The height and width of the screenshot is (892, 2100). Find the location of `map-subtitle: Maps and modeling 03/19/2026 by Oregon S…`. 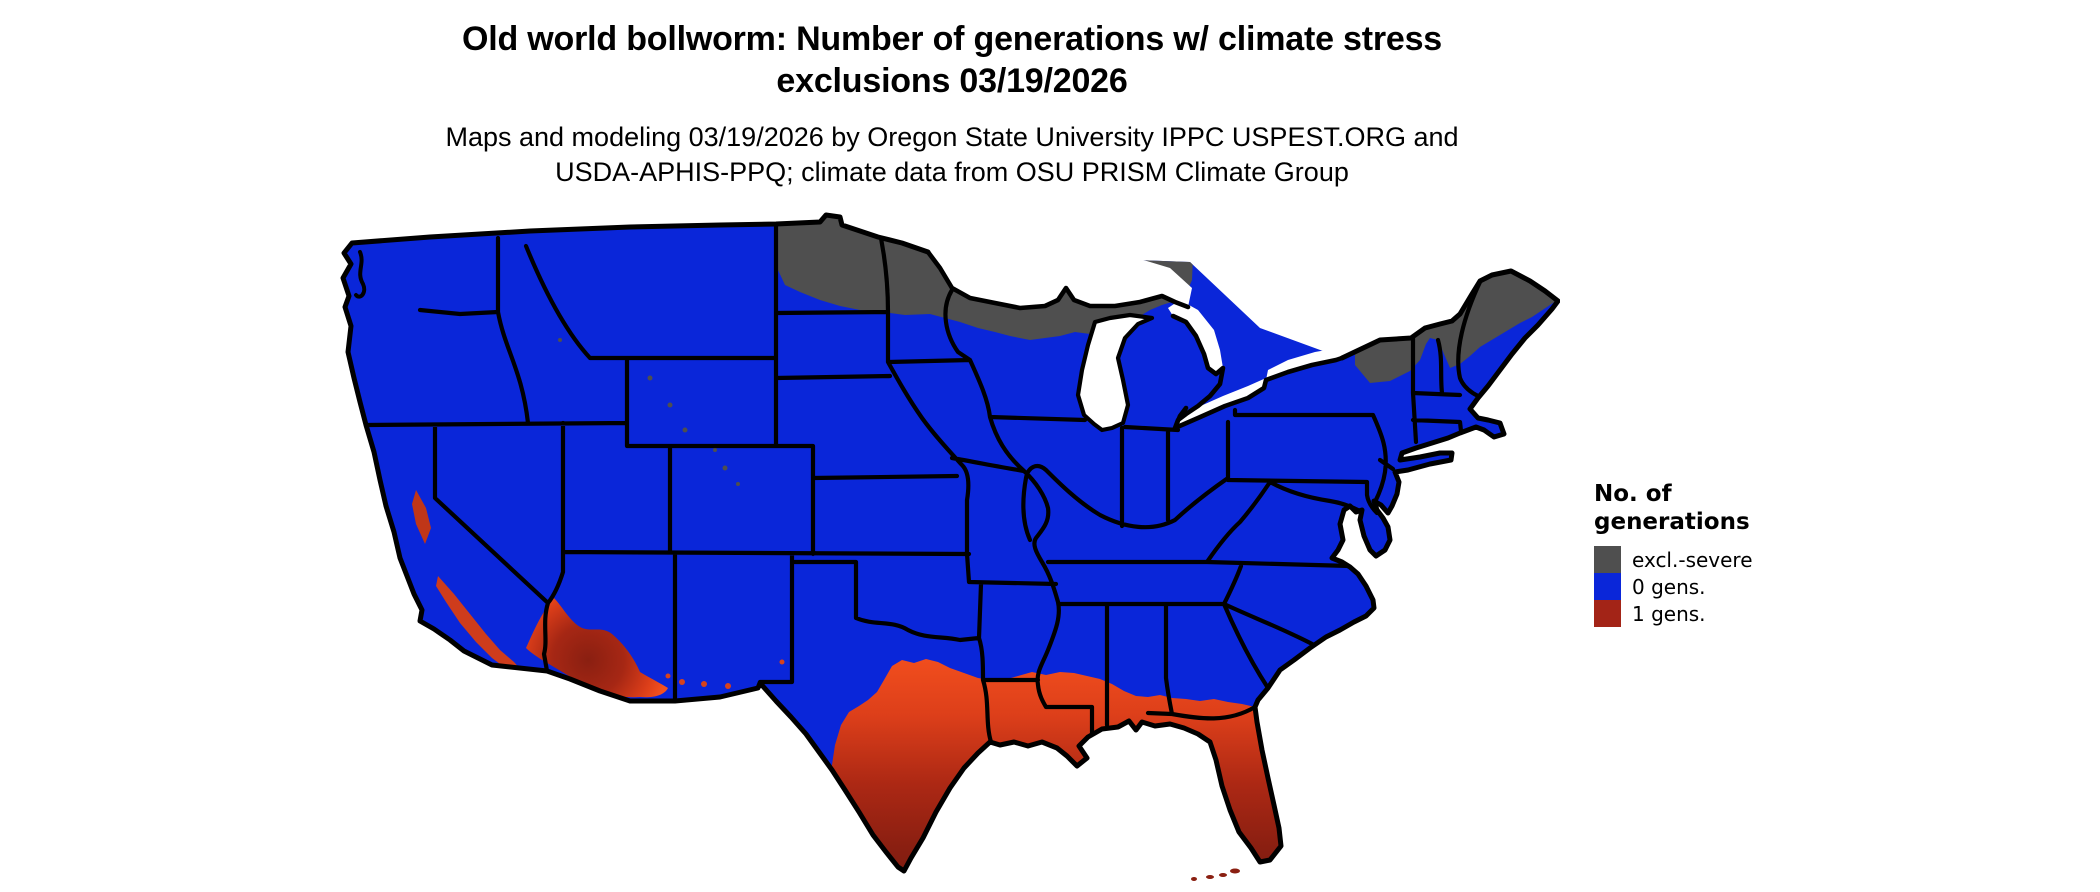

map-subtitle: Maps and modeling 03/19/2026 by Oregon S… is located at coordinates (951, 155).